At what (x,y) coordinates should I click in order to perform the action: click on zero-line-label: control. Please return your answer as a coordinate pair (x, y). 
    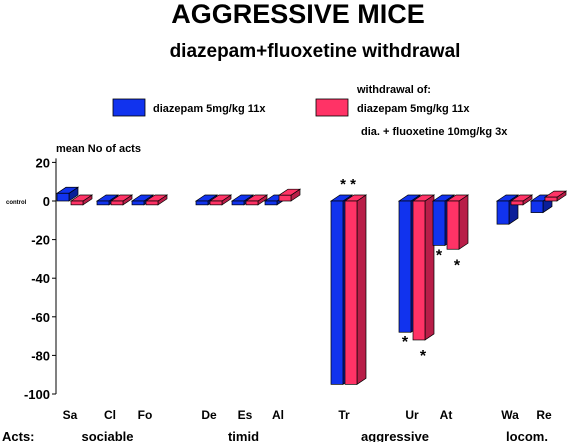
    Looking at the image, I should click on (16, 203).